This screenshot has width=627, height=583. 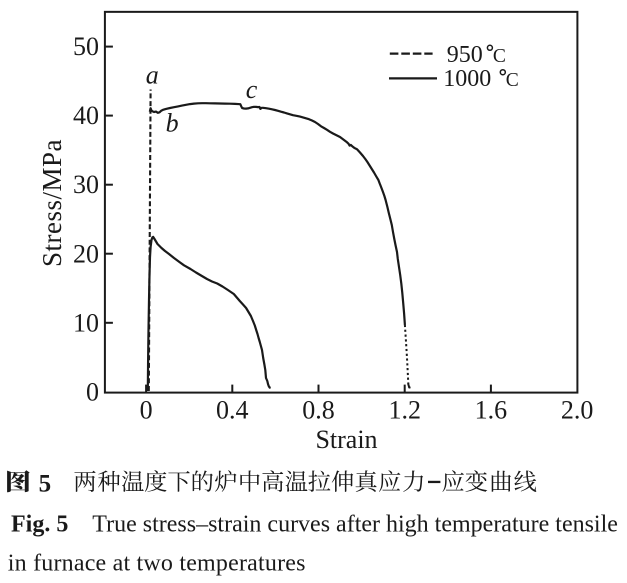 What do you see at coordinates (45, 484) in the screenshot?
I see `svg-text: 5` at bounding box center [45, 484].